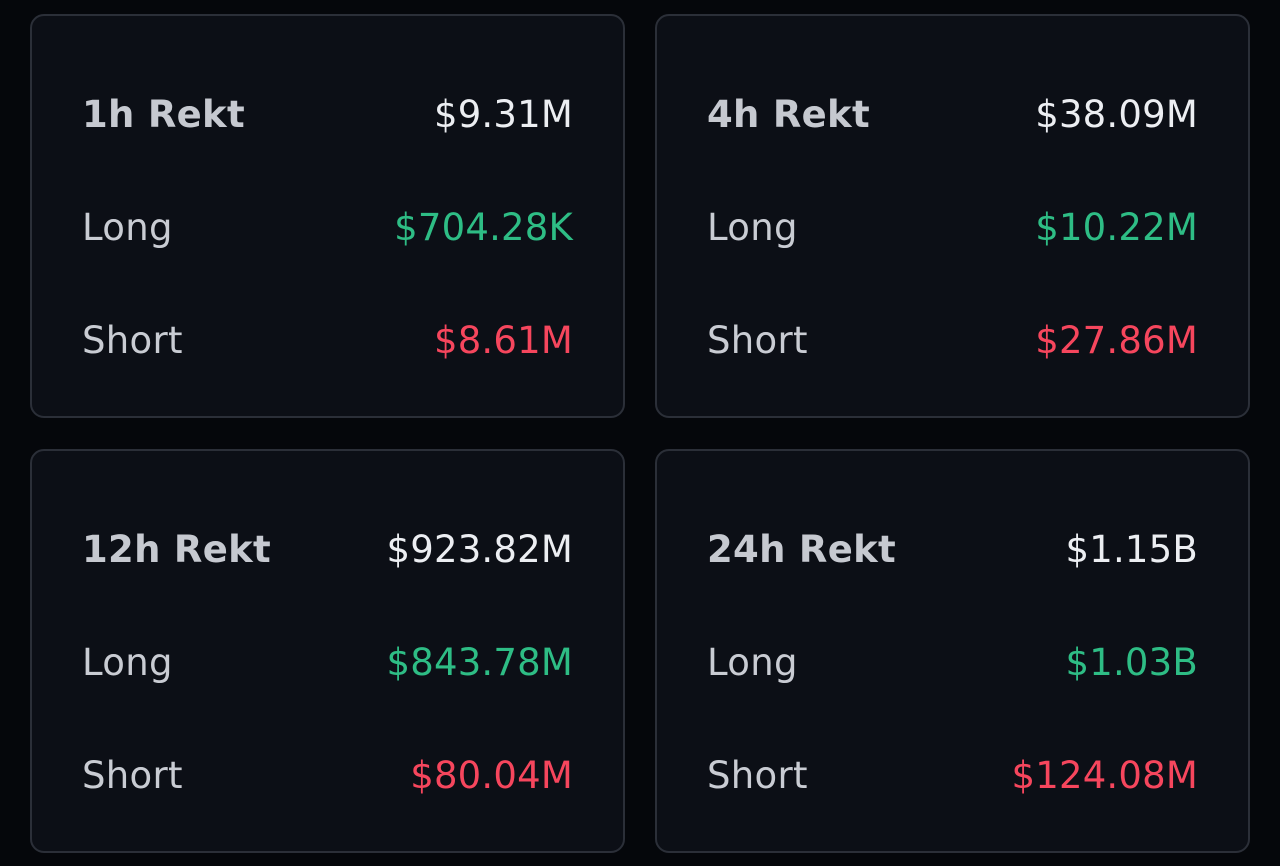 This screenshot has height=866, width=1280. What do you see at coordinates (163, 114) in the screenshot?
I see `card-title: 1h Rekt` at bounding box center [163, 114].